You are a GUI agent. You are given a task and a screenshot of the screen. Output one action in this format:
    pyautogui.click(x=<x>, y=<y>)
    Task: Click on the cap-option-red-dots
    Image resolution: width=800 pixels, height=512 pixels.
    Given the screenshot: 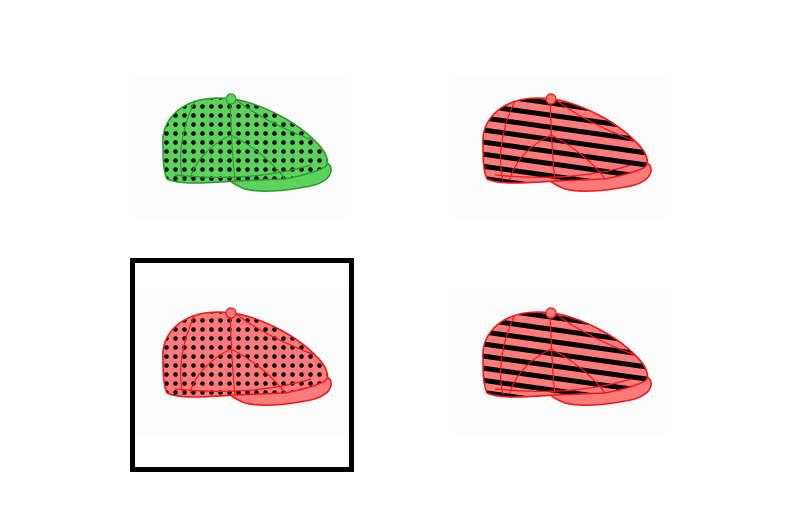 What is the action you would take?
    pyautogui.click(x=240, y=361)
    